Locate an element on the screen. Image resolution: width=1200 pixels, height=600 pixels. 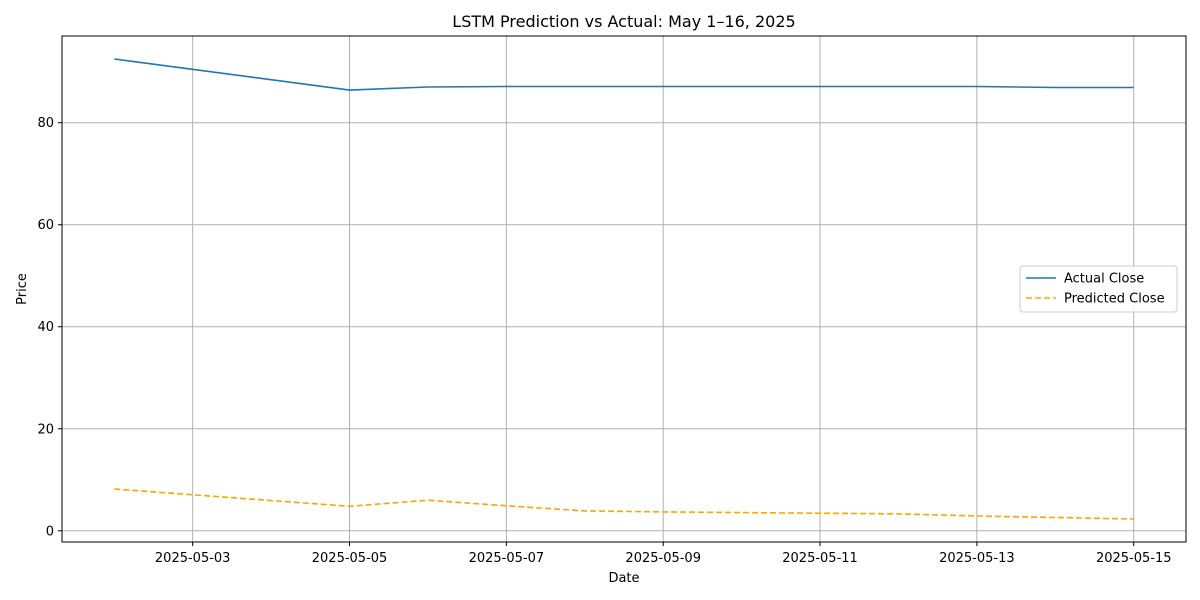
x-tick-label: 2025-05-15 is located at coordinates (1134, 558).